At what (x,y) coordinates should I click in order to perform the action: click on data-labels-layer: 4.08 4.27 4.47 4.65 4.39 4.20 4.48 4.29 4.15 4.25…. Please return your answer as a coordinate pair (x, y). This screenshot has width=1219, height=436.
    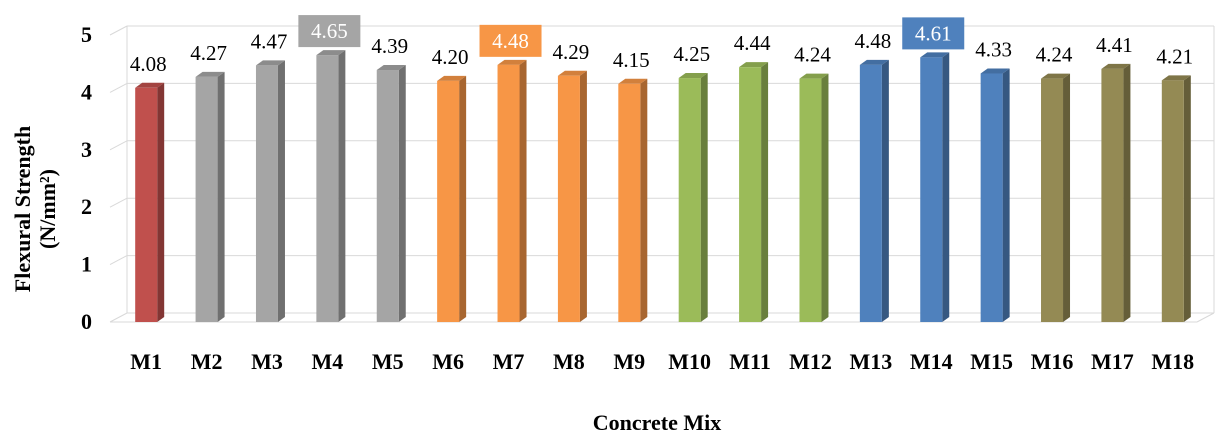
    Looking at the image, I should click on (661, 45).